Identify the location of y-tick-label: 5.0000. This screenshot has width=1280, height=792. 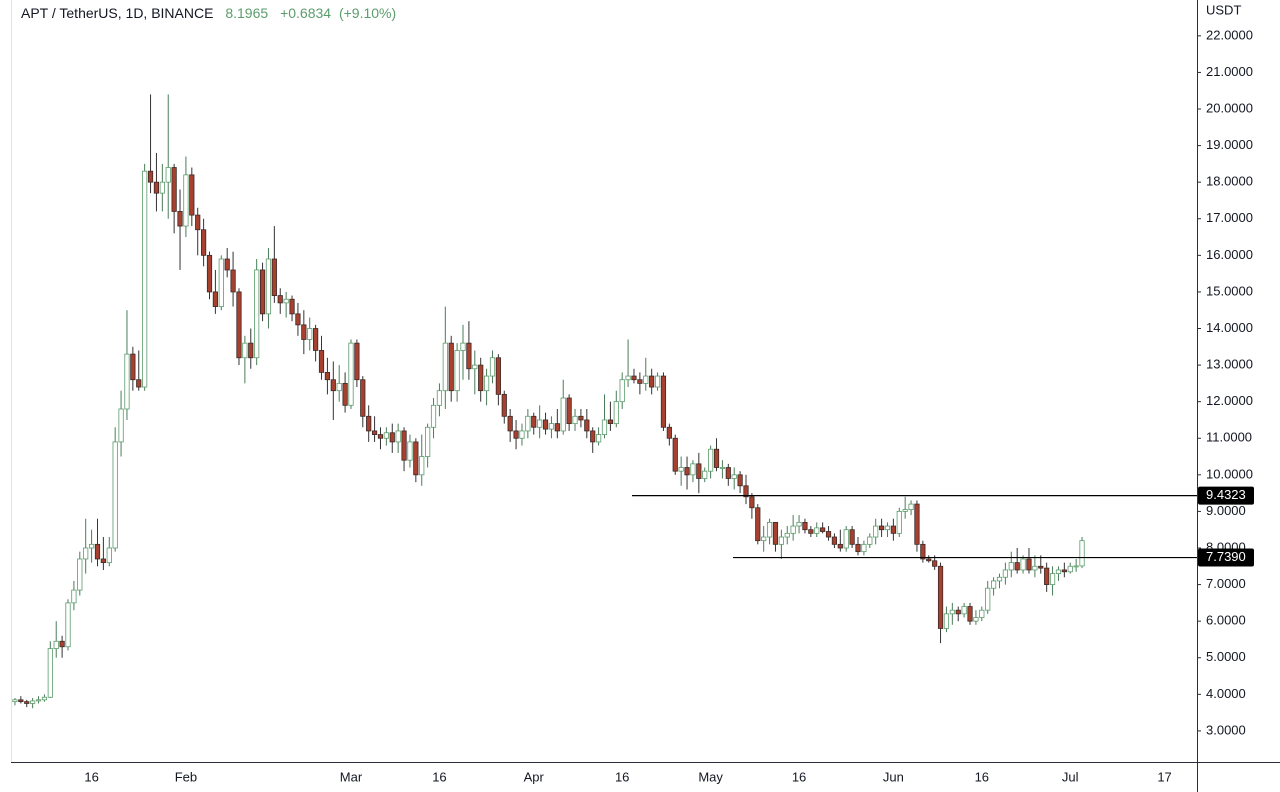
(1226, 656).